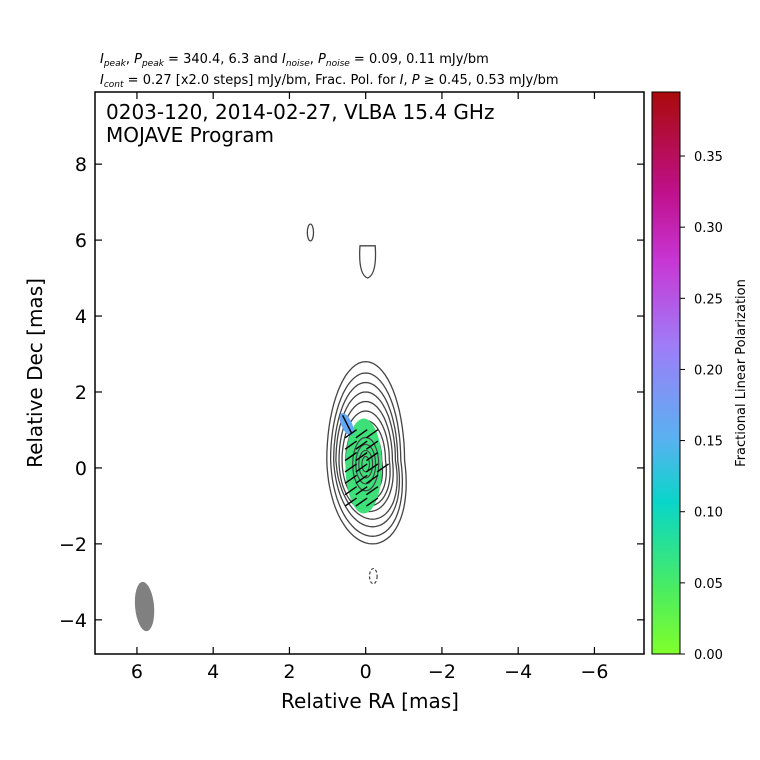  I want to click on colorbar-tick-label: 0.35, so click(708, 157).